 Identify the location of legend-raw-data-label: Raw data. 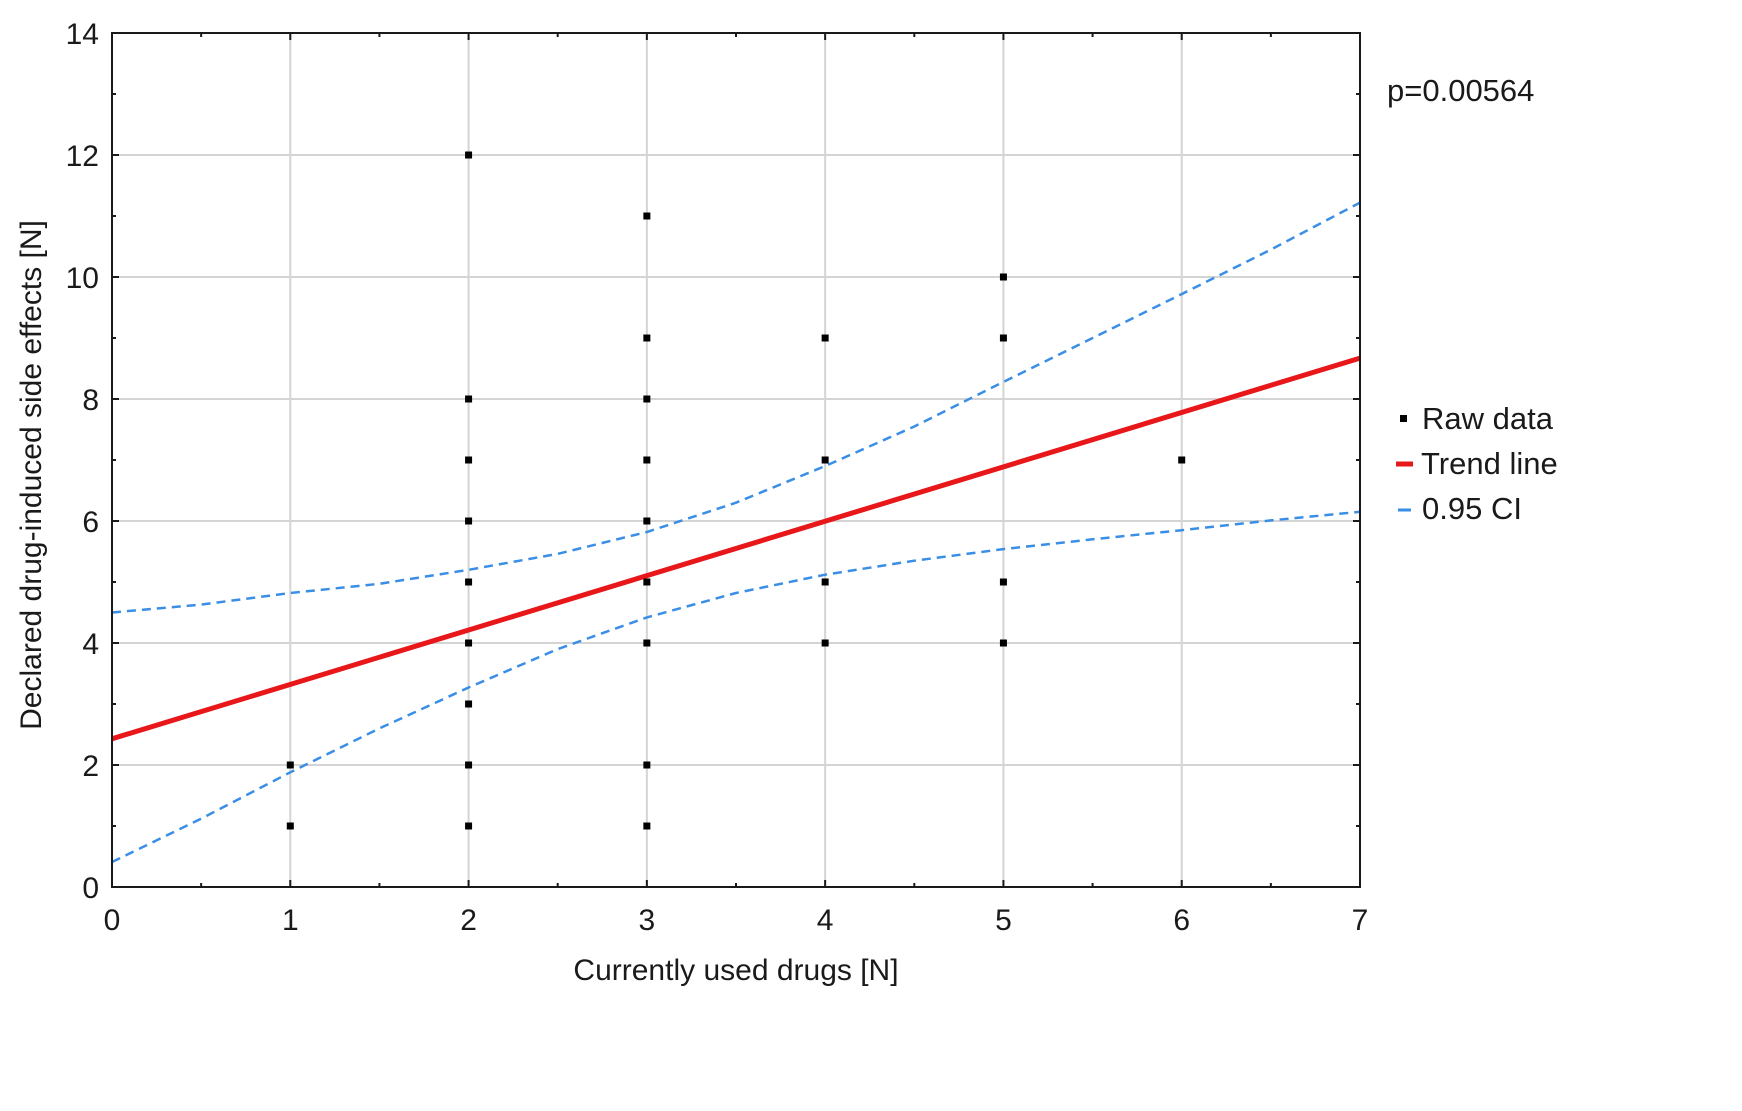
(1488, 418).